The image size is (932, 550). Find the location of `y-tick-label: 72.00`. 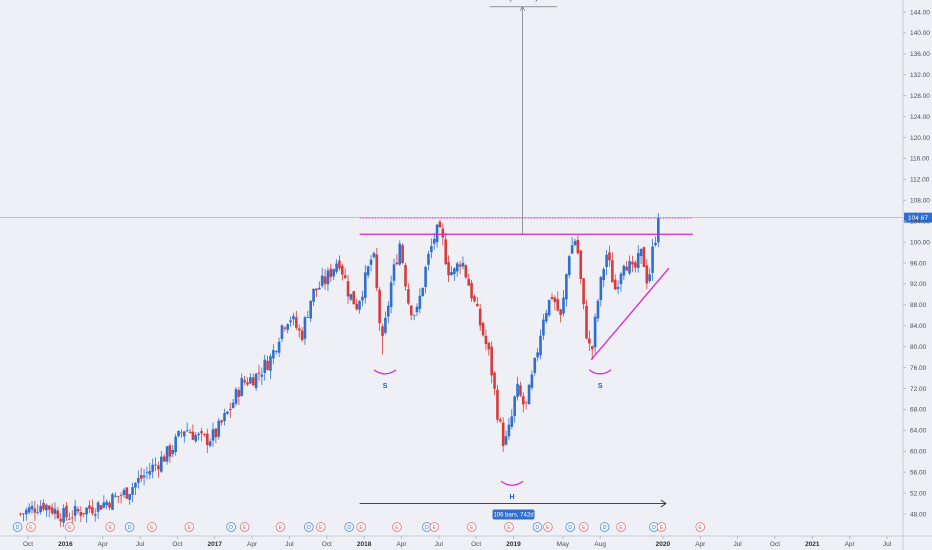

y-tick-label: 72.00 is located at coordinates (918, 389).